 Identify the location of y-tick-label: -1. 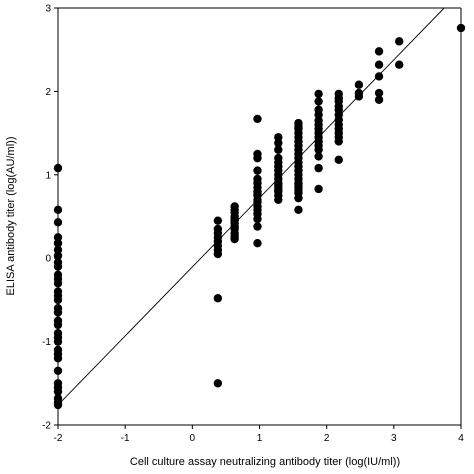
(46, 342).